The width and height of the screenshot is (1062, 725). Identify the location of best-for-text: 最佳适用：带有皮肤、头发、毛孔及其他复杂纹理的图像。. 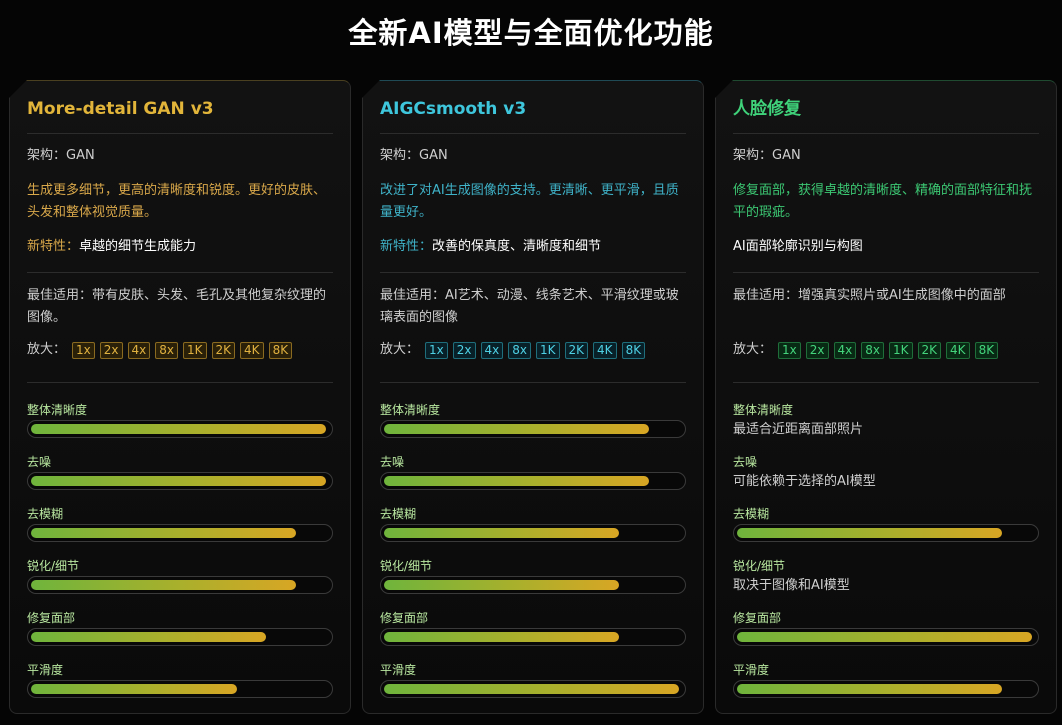
(177, 306).